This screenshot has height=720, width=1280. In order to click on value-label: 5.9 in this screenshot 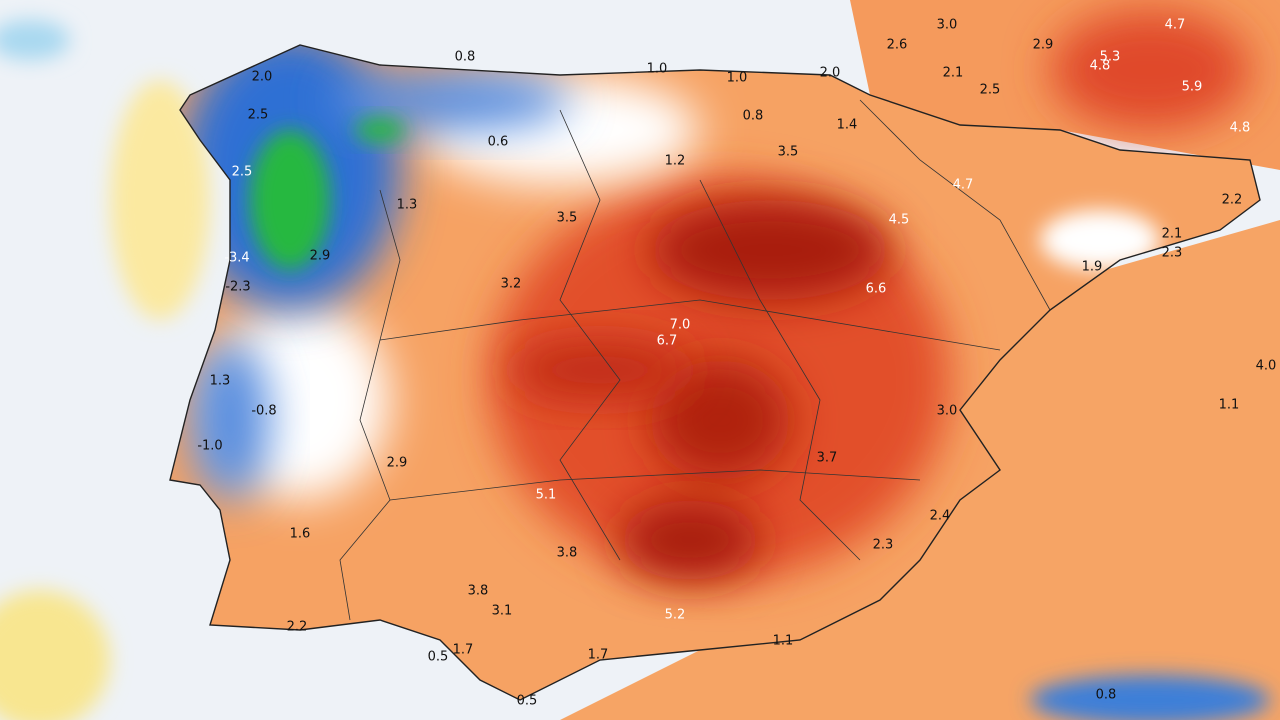, I will do `click(1192, 87)`.